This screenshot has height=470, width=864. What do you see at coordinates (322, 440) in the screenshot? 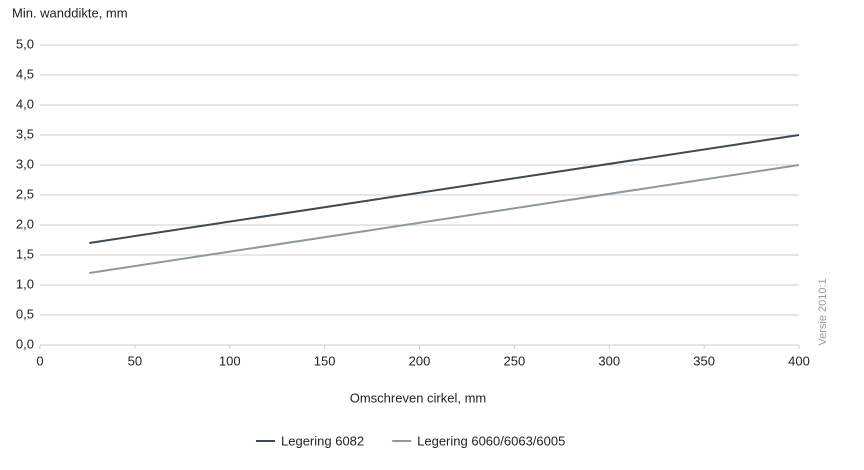
I see `legend-label: Legering 6082` at bounding box center [322, 440].